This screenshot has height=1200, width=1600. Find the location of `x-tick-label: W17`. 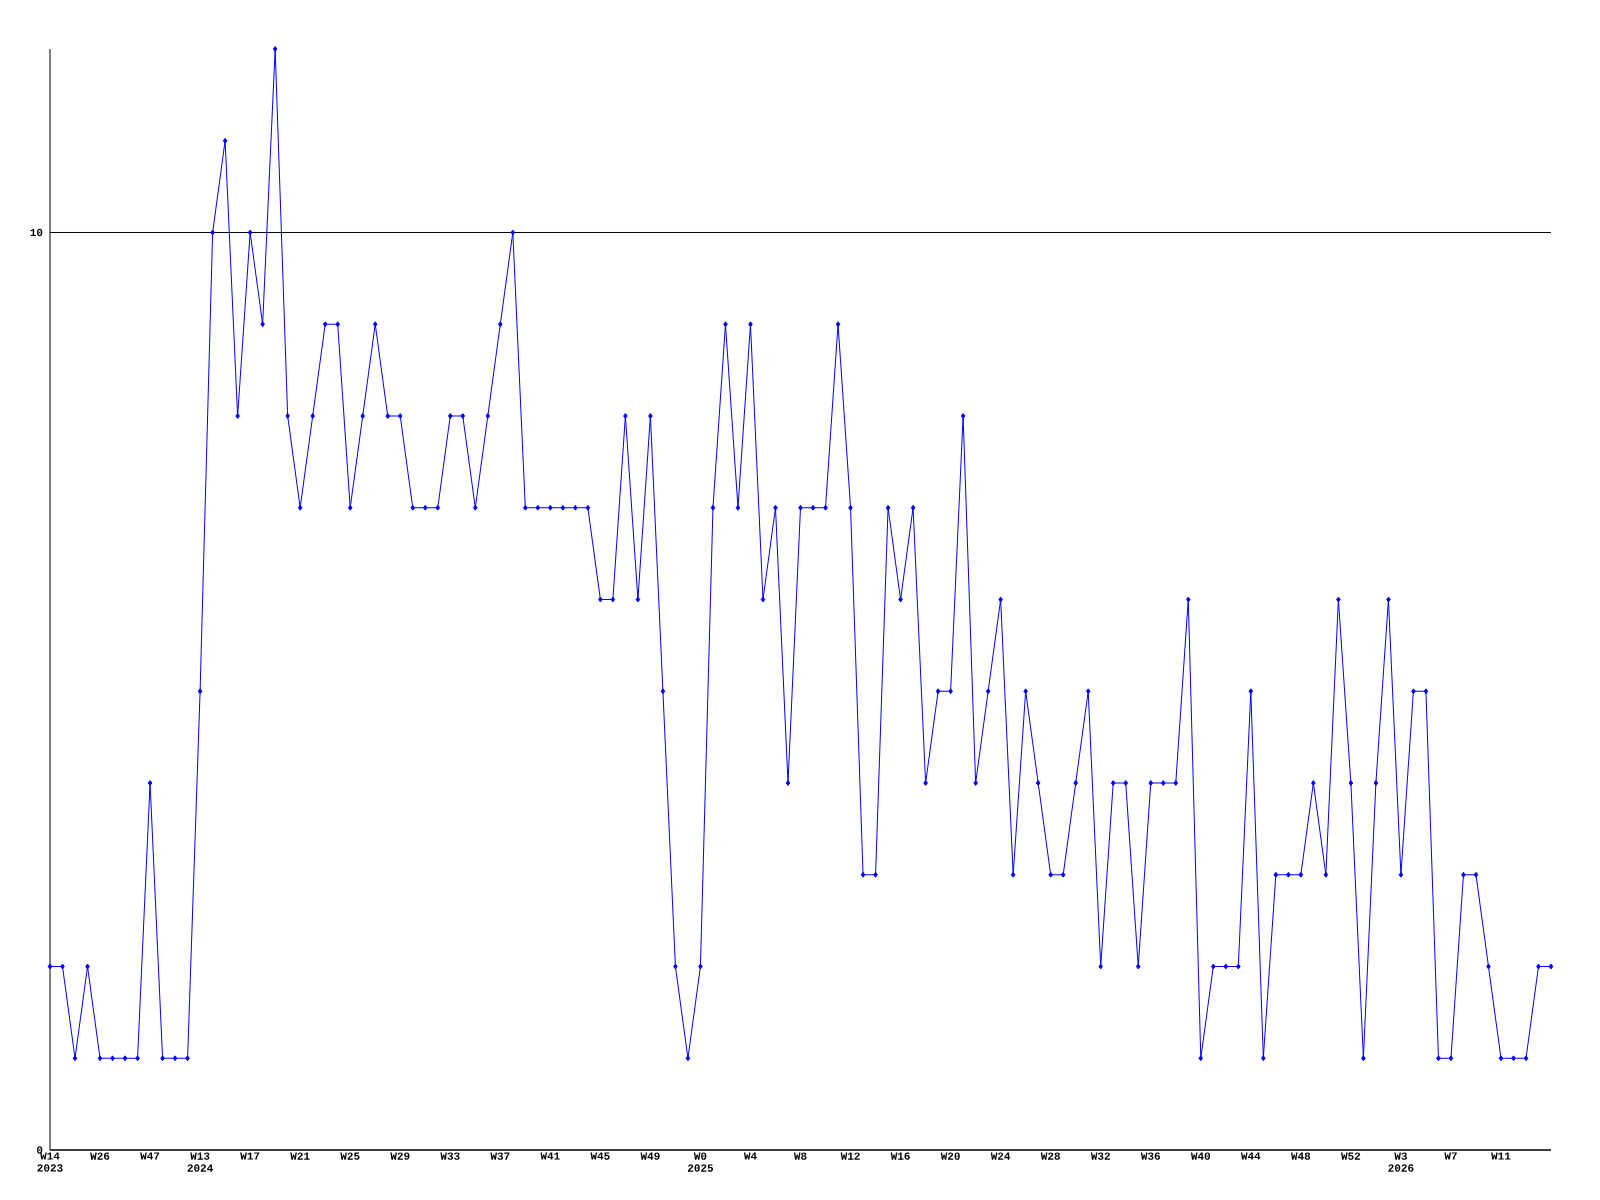

x-tick-label: W17 is located at coordinates (250, 1156).